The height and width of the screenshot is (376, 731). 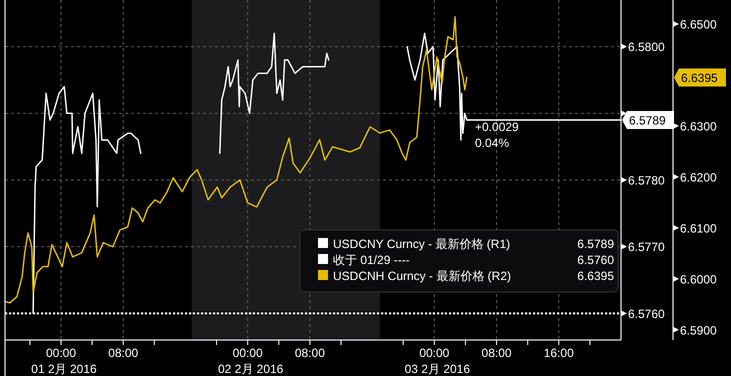 I want to click on y-tick-label: 6.5800, so click(x=647, y=47).